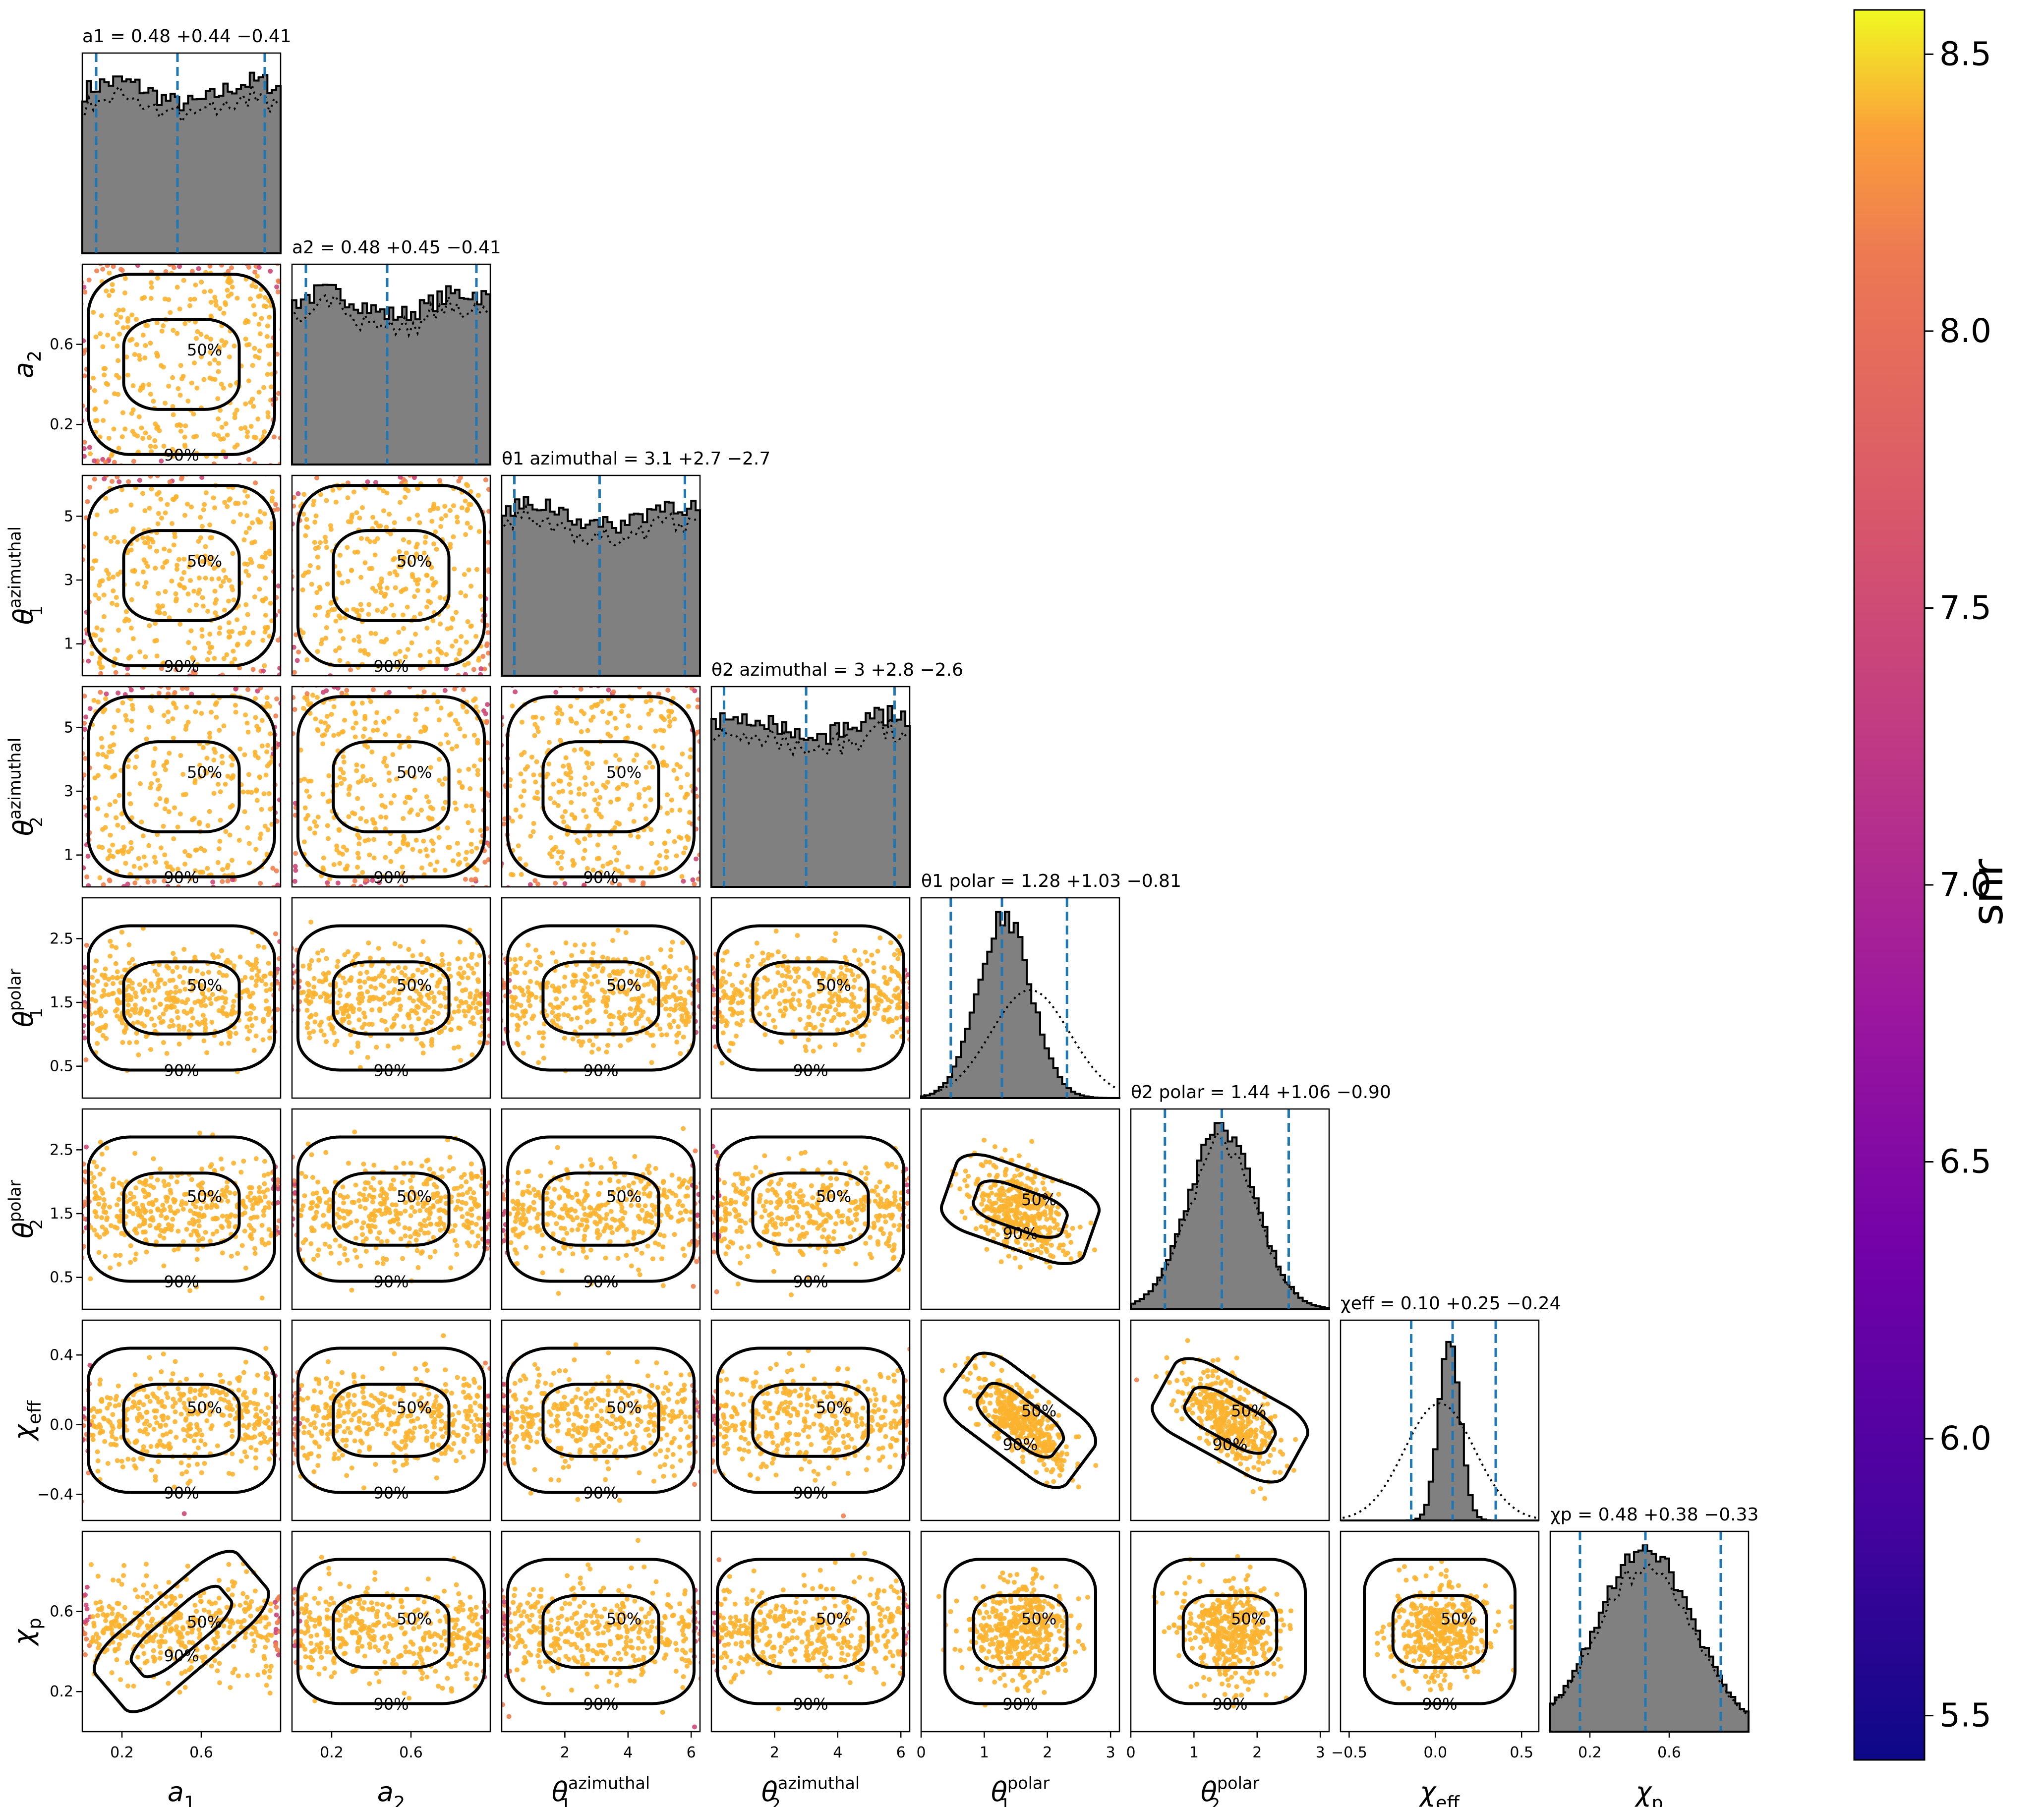  What do you see at coordinates (181, 998) in the screenshot?
I see `scatter-frame` at bounding box center [181, 998].